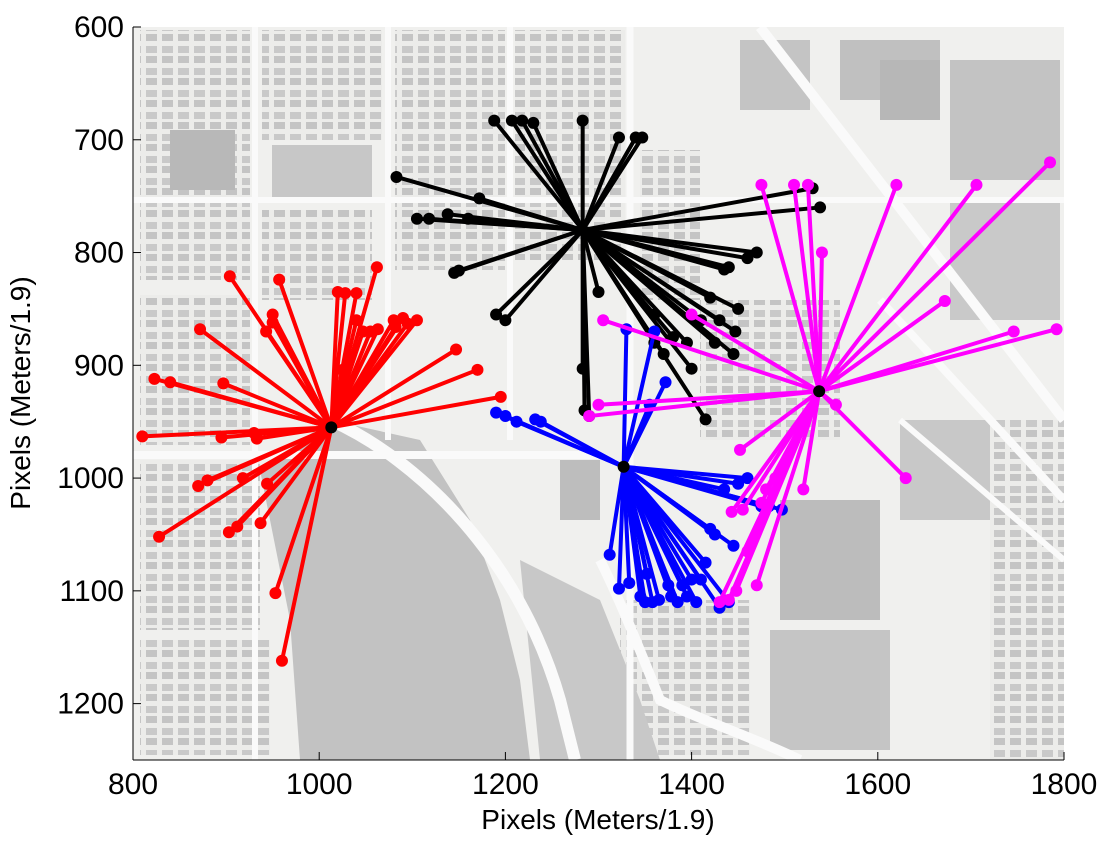  What do you see at coordinates (582, 229) in the screenshot?
I see `black-center-point` at bounding box center [582, 229].